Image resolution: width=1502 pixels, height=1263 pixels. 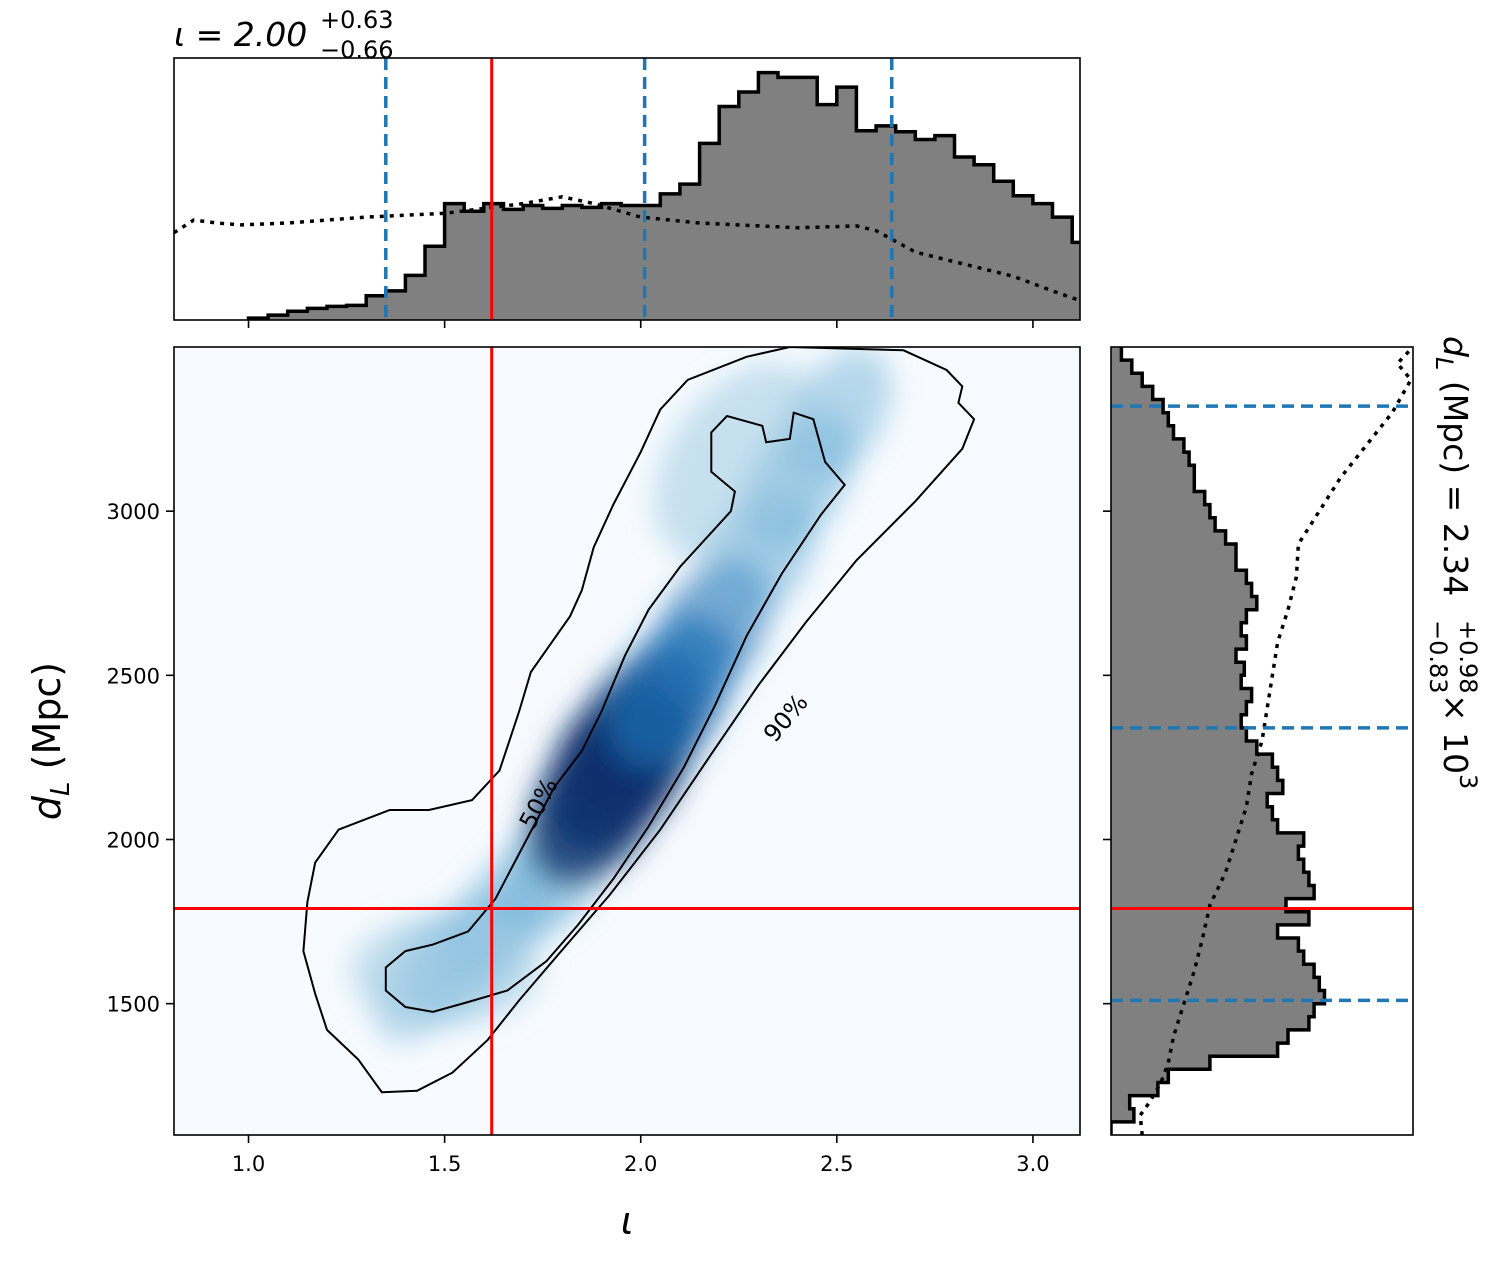 I want to click on x-tick-label: 3.0, so click(x=1032, y=1164).